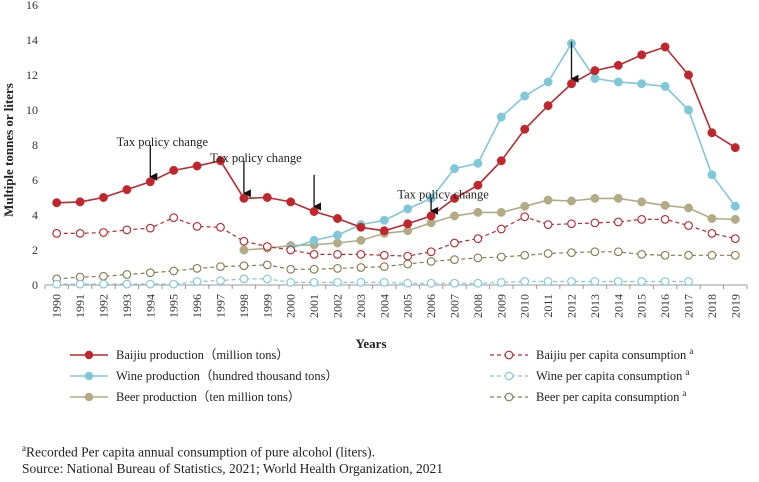 This screenshot has width=759, height=482. Describe the element at coordinates (408, 306) in the screenshot. I see `x-tick-label: 2005` at that location.